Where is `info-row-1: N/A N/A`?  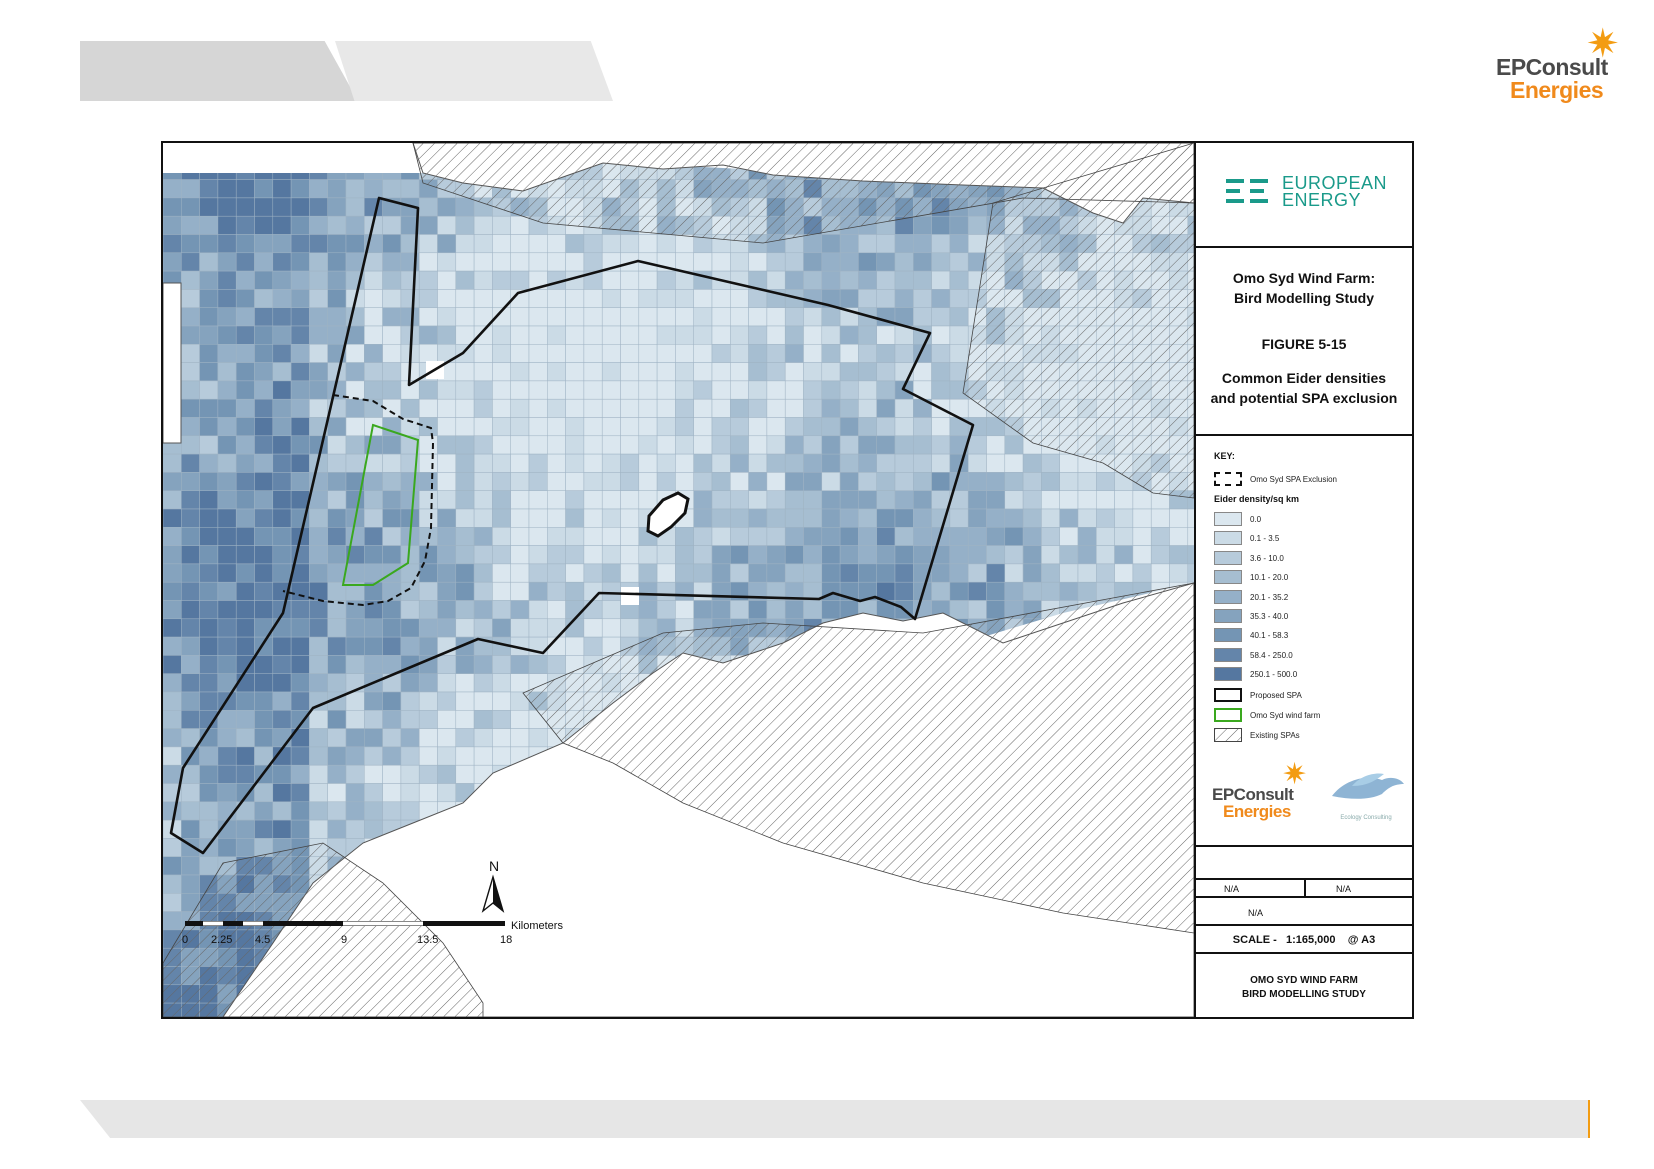
info-row-1: N/A N/A is located at coordinates (1304, 889).